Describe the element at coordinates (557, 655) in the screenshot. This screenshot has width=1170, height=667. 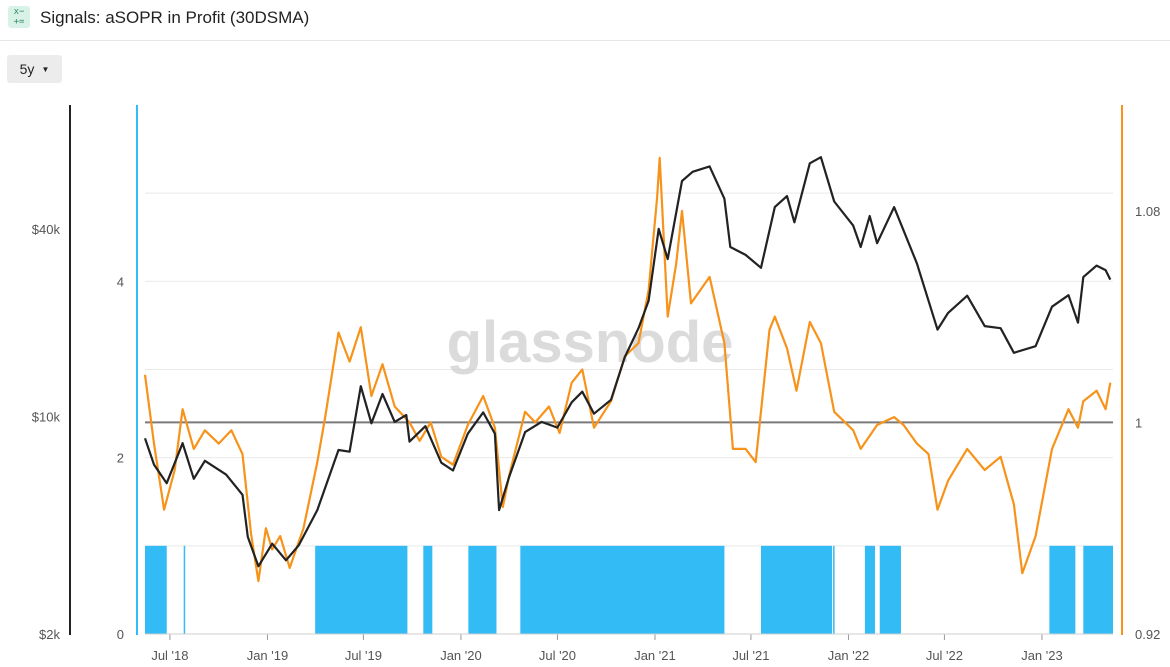
I see `x-tick-label: Jul '20` at that location.